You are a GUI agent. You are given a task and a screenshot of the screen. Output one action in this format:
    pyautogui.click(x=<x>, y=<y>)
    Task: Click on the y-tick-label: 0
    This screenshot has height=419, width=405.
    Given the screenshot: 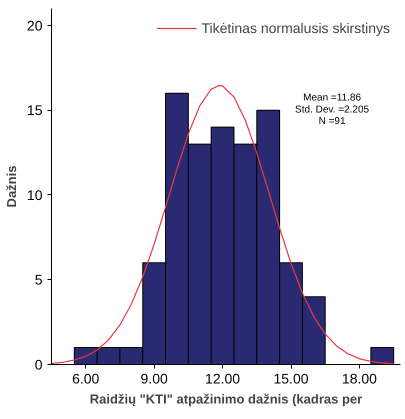 What is the action you would take?
    pyautogui.click(x=38, y=364)
    